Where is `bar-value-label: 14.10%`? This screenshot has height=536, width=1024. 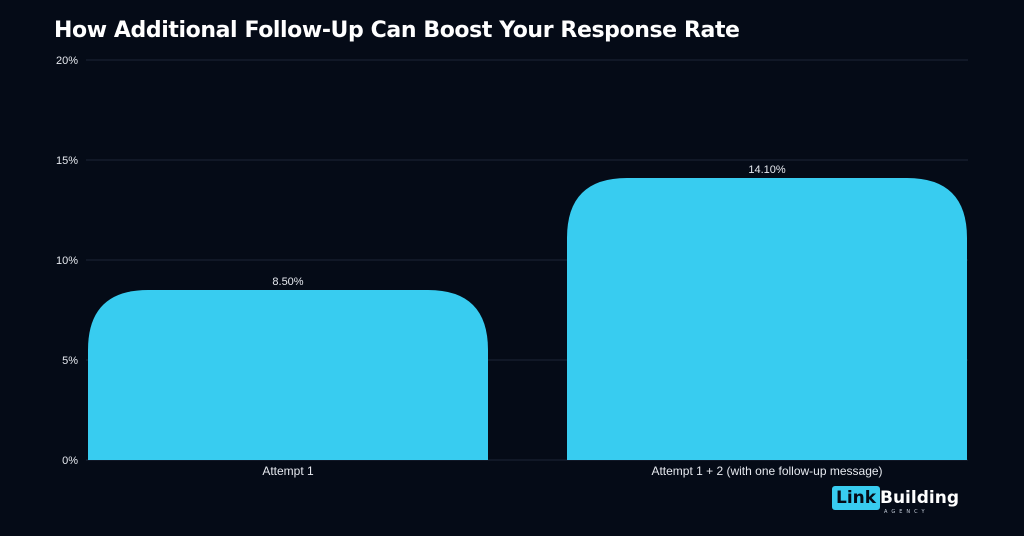
bar-value-label: 14.10% is located at coordinates (767, 170).